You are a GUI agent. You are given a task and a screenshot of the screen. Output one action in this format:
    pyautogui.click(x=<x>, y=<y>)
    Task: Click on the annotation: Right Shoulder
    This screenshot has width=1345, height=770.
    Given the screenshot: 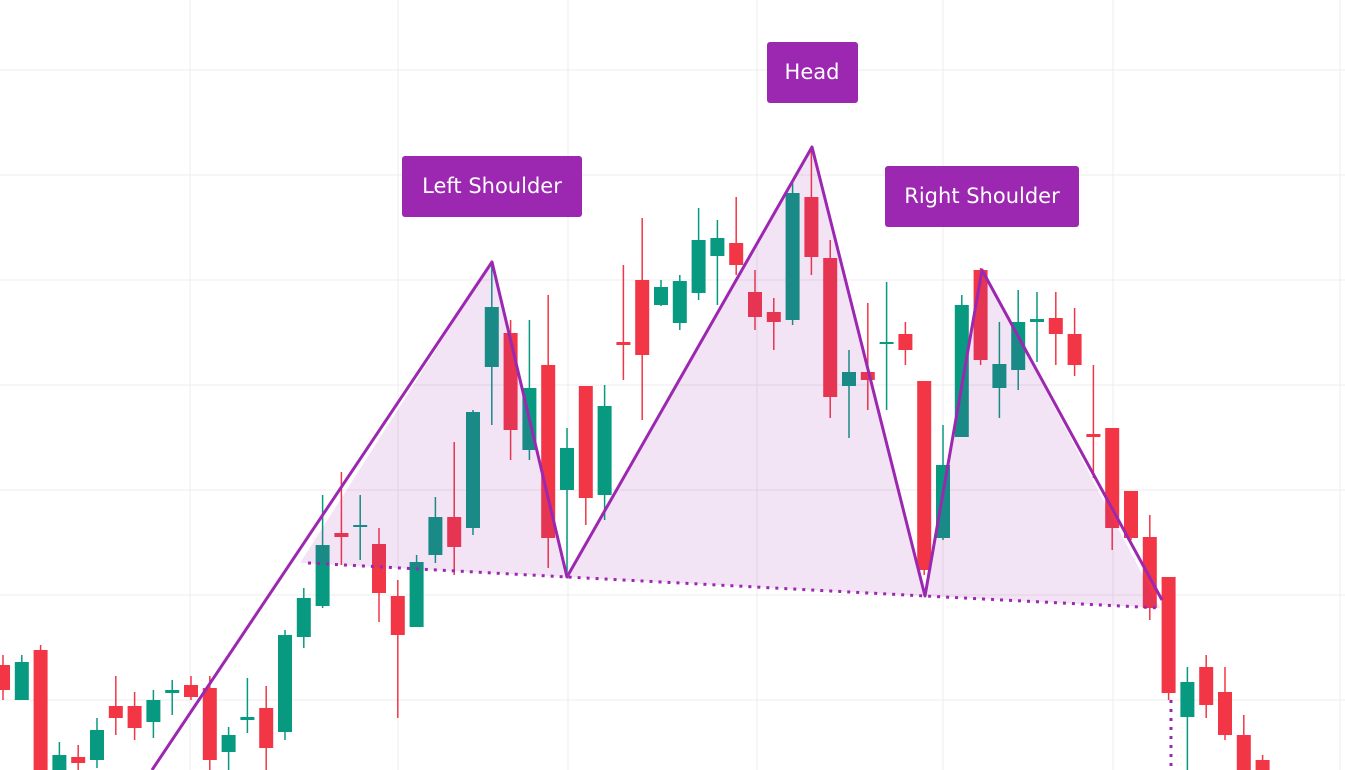 What is the action you would take?
    pyautogui.click(x=982, y=196)
    